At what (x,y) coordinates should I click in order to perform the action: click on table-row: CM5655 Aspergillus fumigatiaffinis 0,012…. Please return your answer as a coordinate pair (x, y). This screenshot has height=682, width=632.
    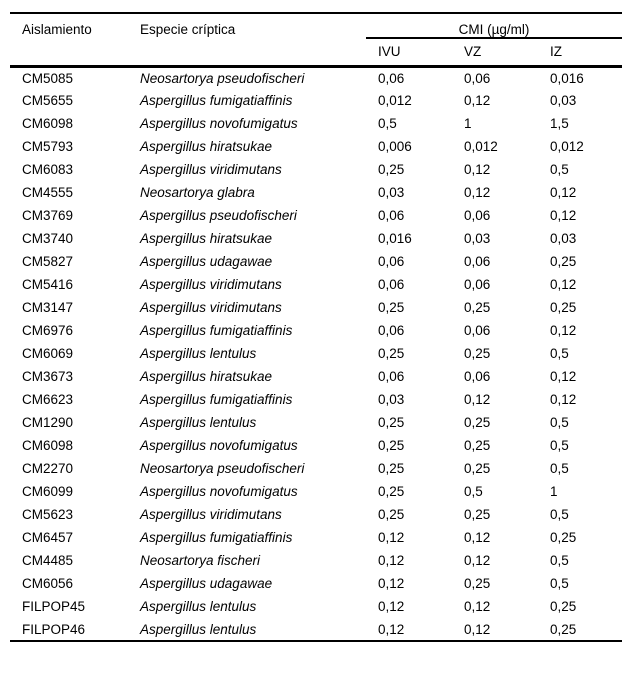
    Looking at the image, I should click on (316, 100).